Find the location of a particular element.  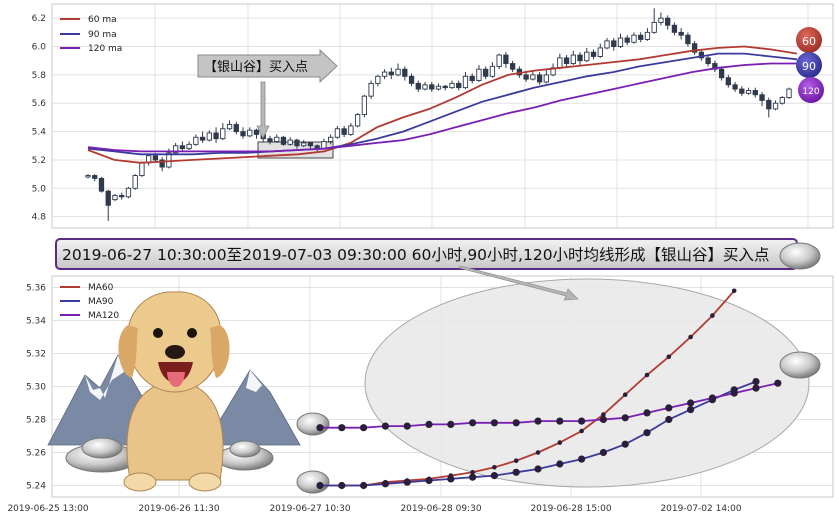

bottom-y-axis: 5.24 5.26 5.28 5.30 5.32 5.34 5.36 is located at coordinates (36, 388).